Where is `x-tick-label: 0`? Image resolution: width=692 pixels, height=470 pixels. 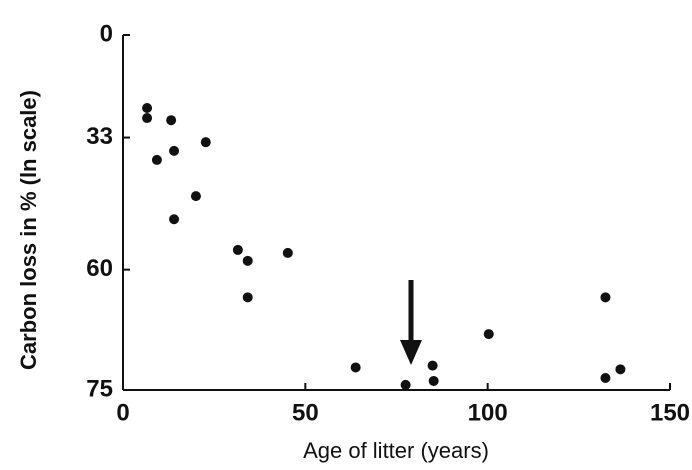 x-tick-label: 0 is located at coordinates (122, 412).